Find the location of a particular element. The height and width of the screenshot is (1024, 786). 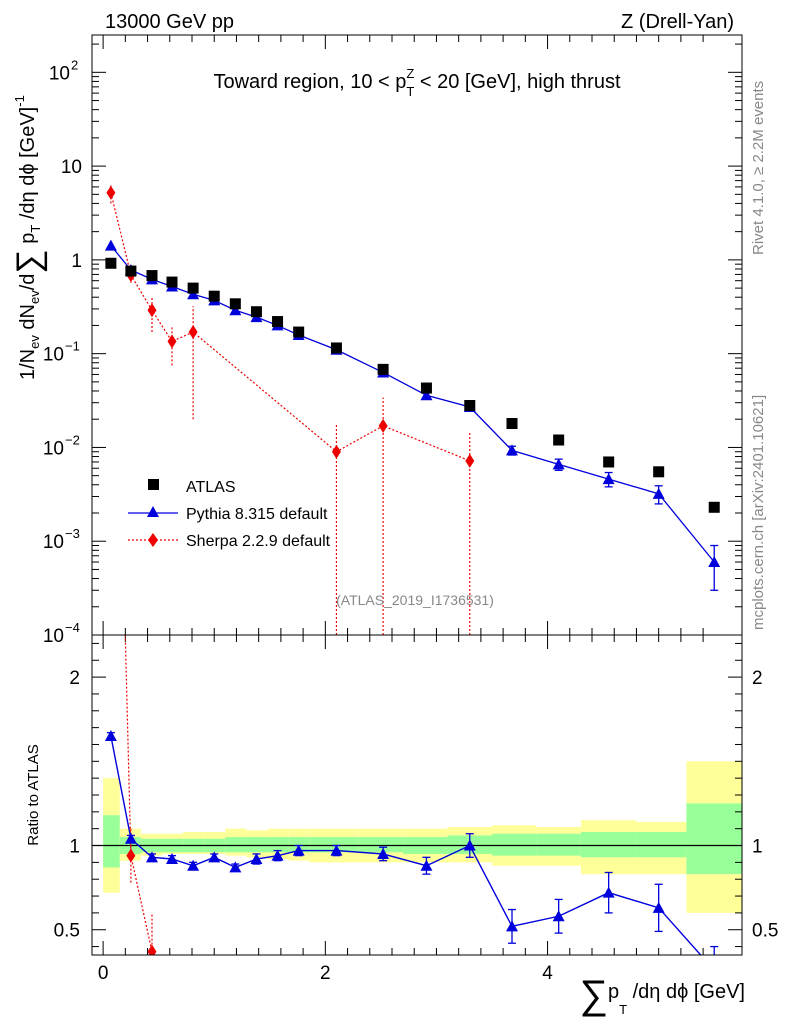

ratio-y-tick-label-right: 2 is located at coordinates (757, 678).